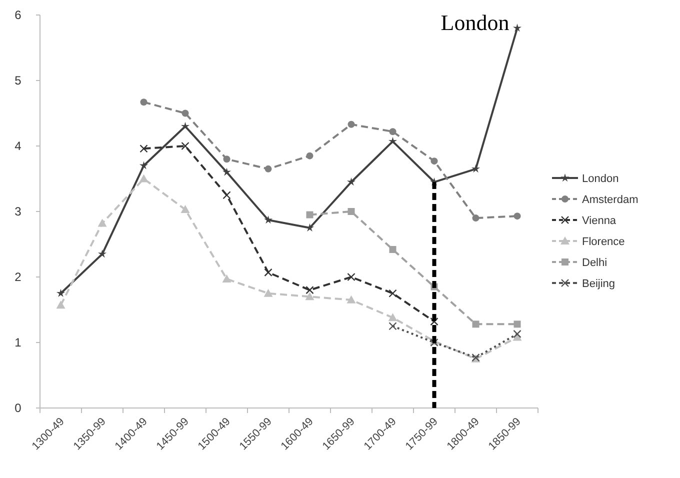  Describe the element at coordinates (475, 22) in the screenshot. I see `annotation: London` at that location.